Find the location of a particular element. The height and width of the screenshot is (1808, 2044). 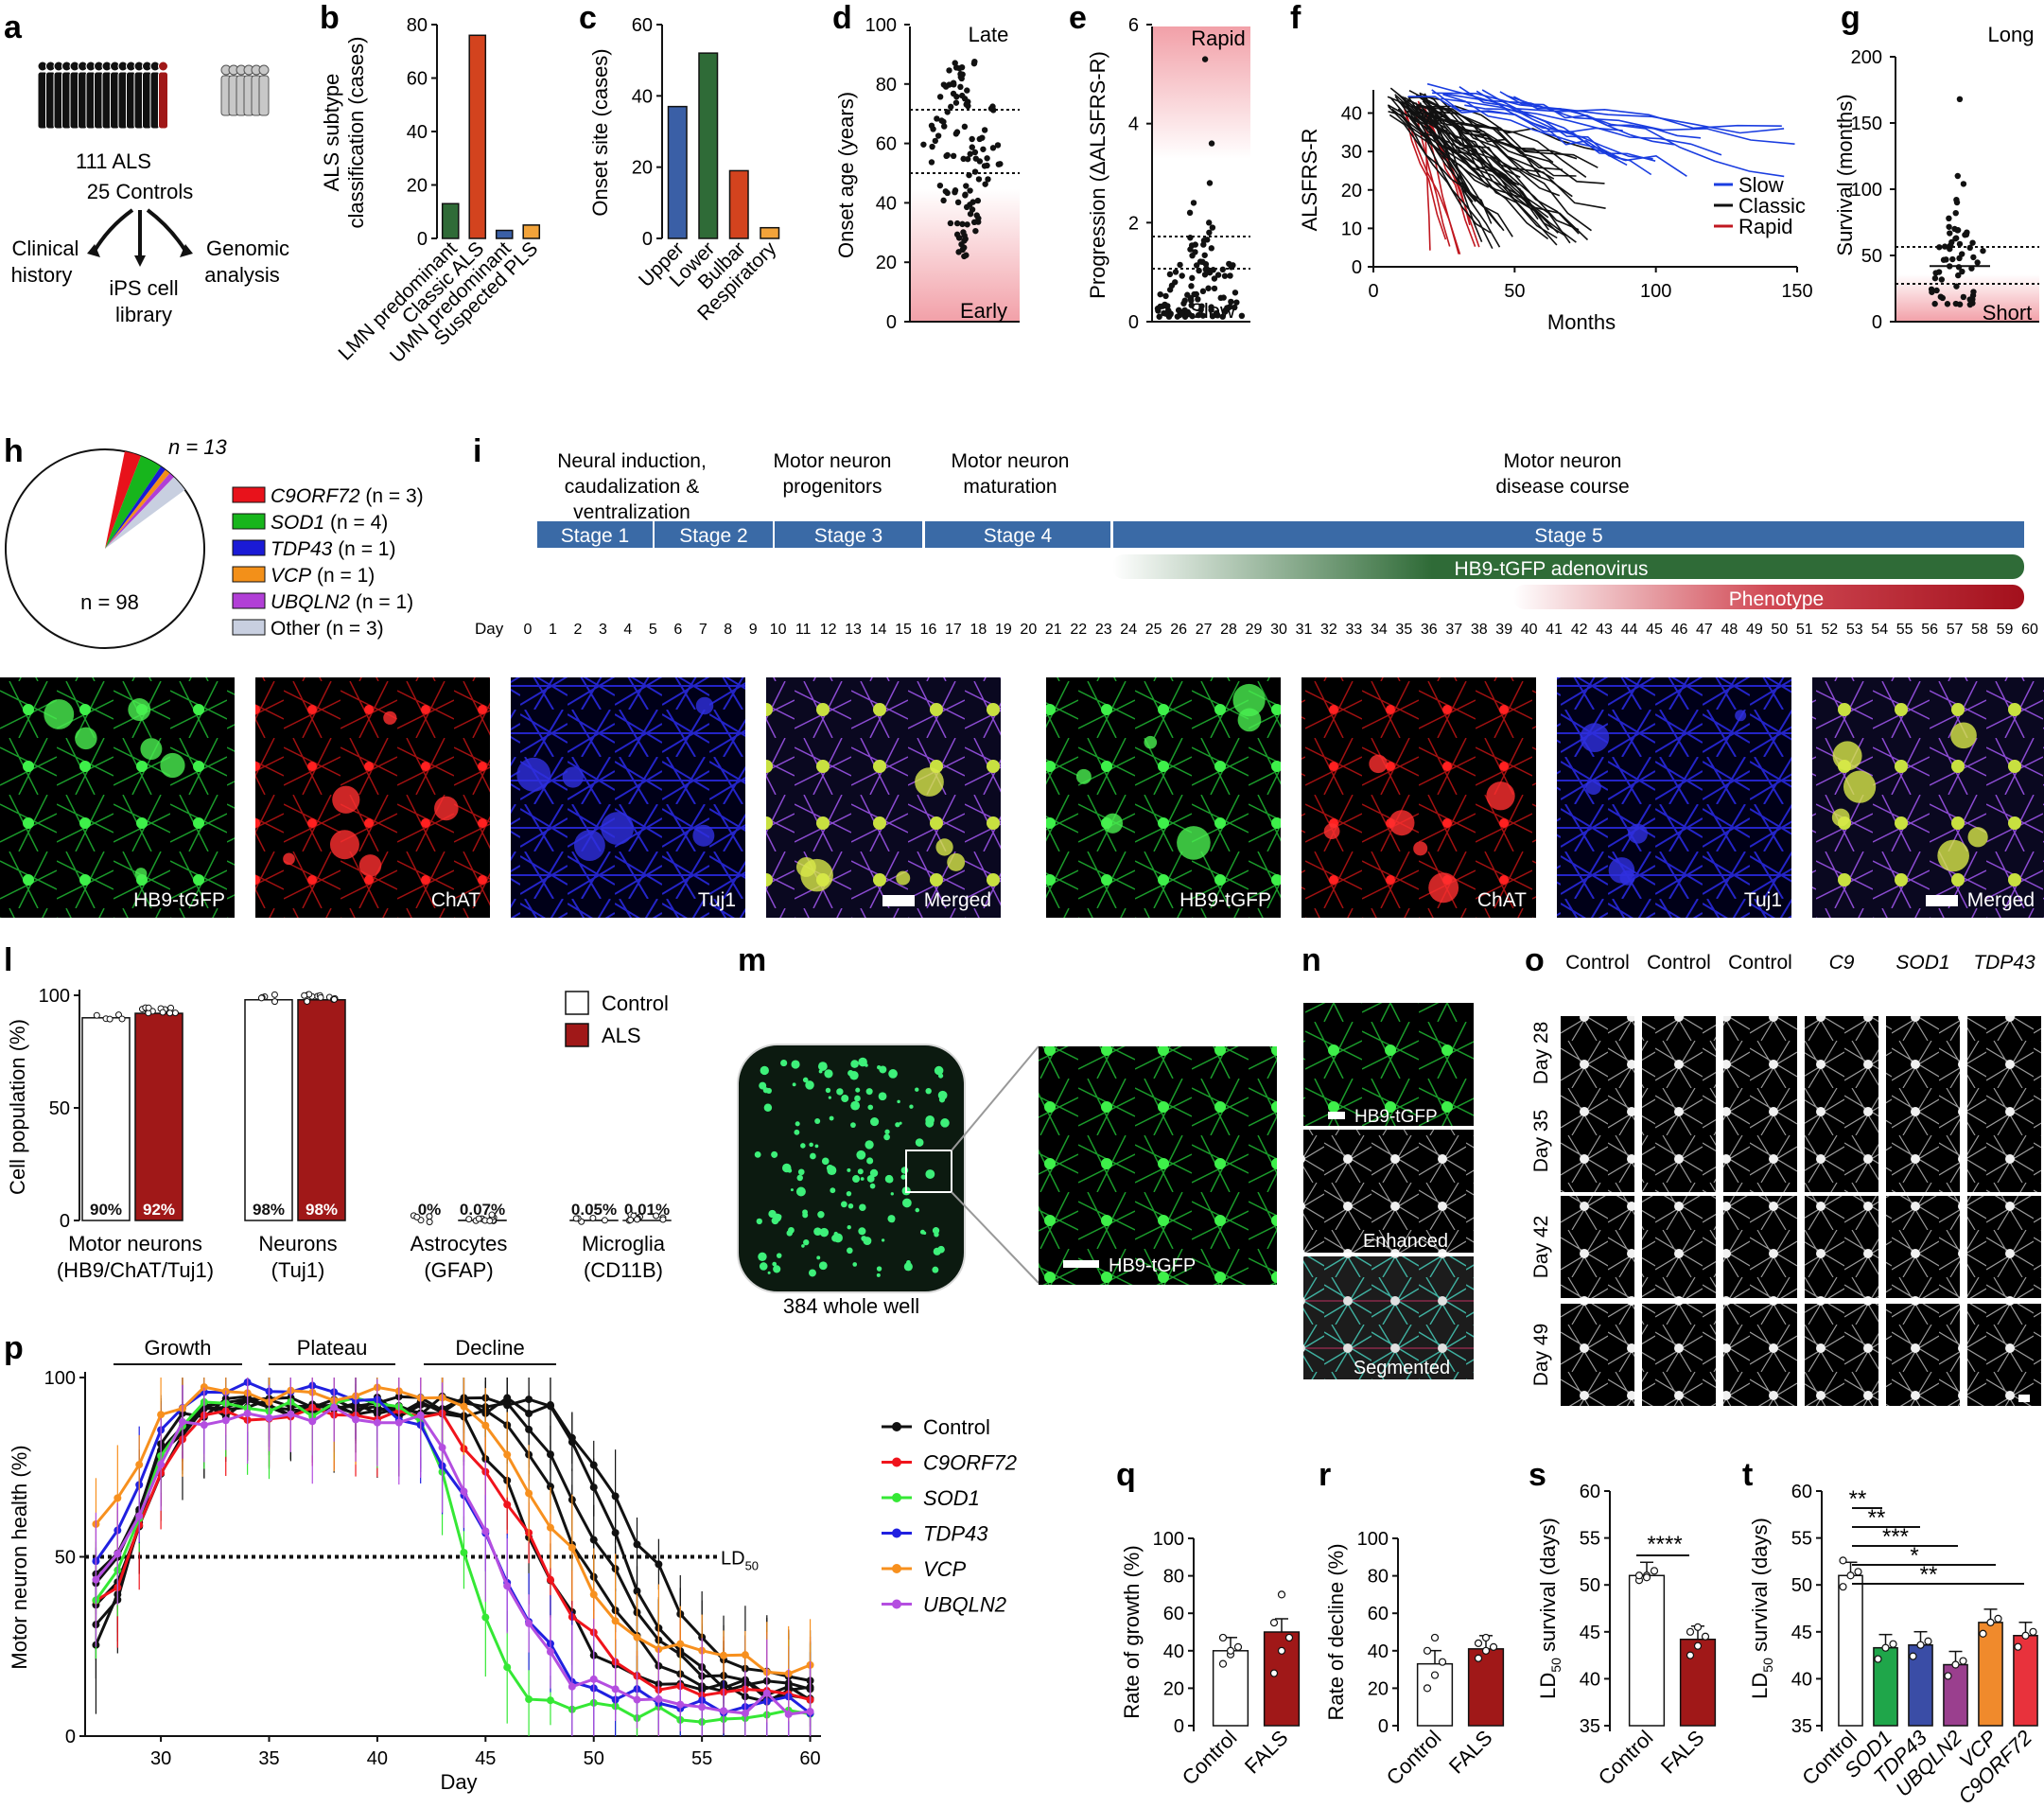

legend-entry: C9ORF72 is located at coordinates (970, 1463).